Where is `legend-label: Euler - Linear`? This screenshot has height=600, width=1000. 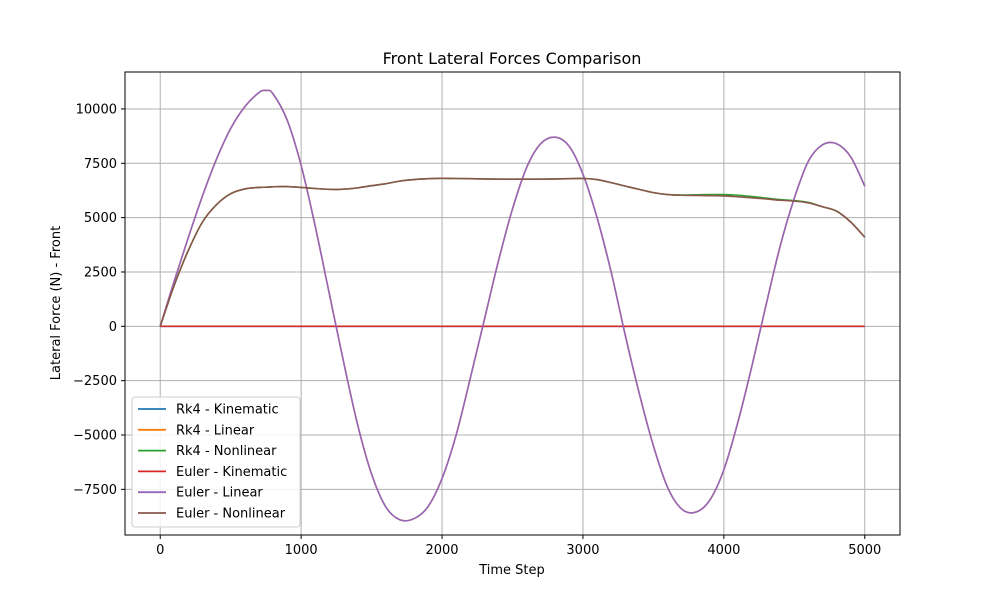 legend-label: Euler - Linear is located at coordinates (219, 493).